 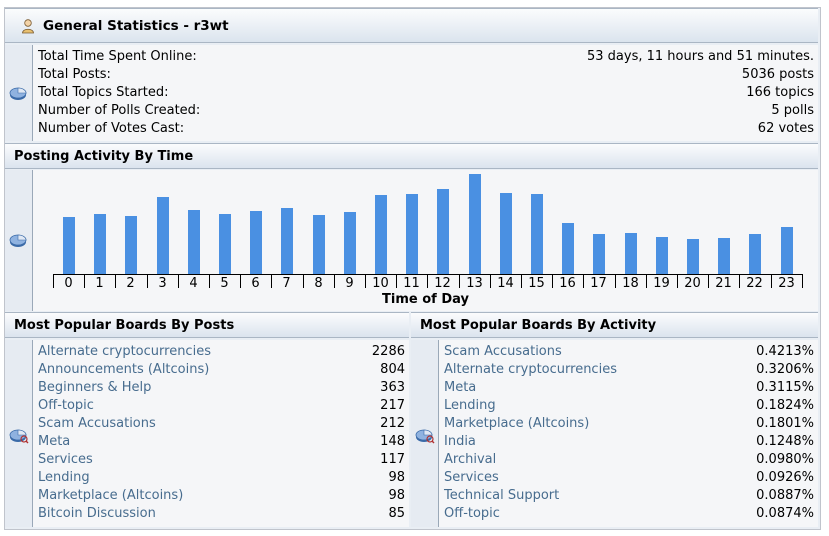 What do you see at coordinates (425, 299) in the screenshot?
I see `chart-xlabel: Time of Day` at bounding box center [425, 299].